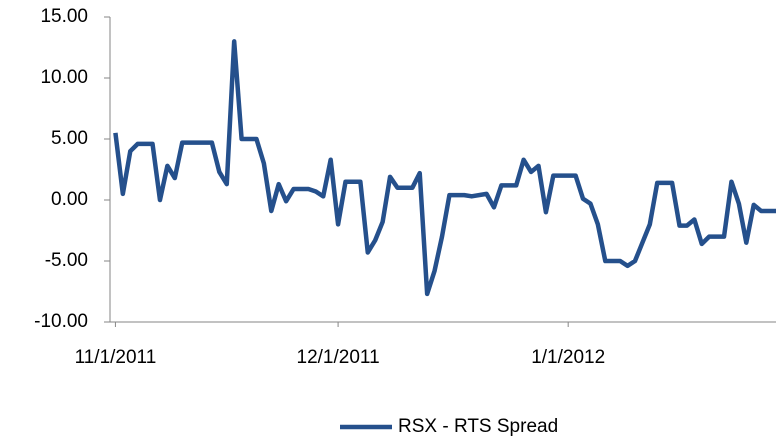 This screenshot has width=776, height=441. Describe the element at coordinates (69, 138) in the screenshot. I see `y-tick-label: 5.00` at that location.